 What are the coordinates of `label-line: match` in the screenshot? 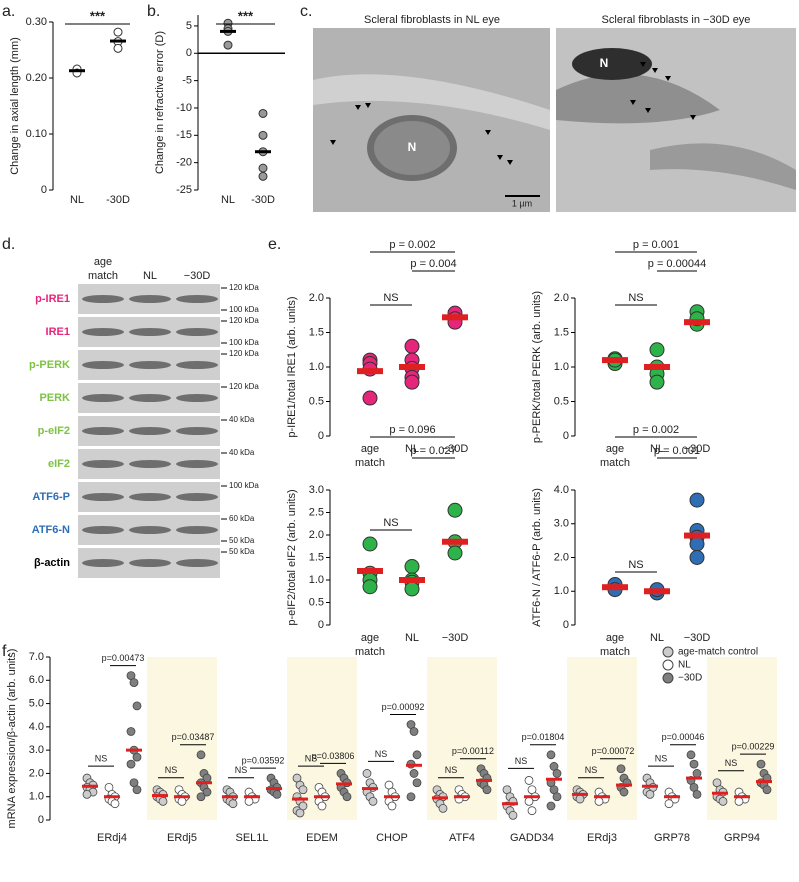 It's located at (615, 652).